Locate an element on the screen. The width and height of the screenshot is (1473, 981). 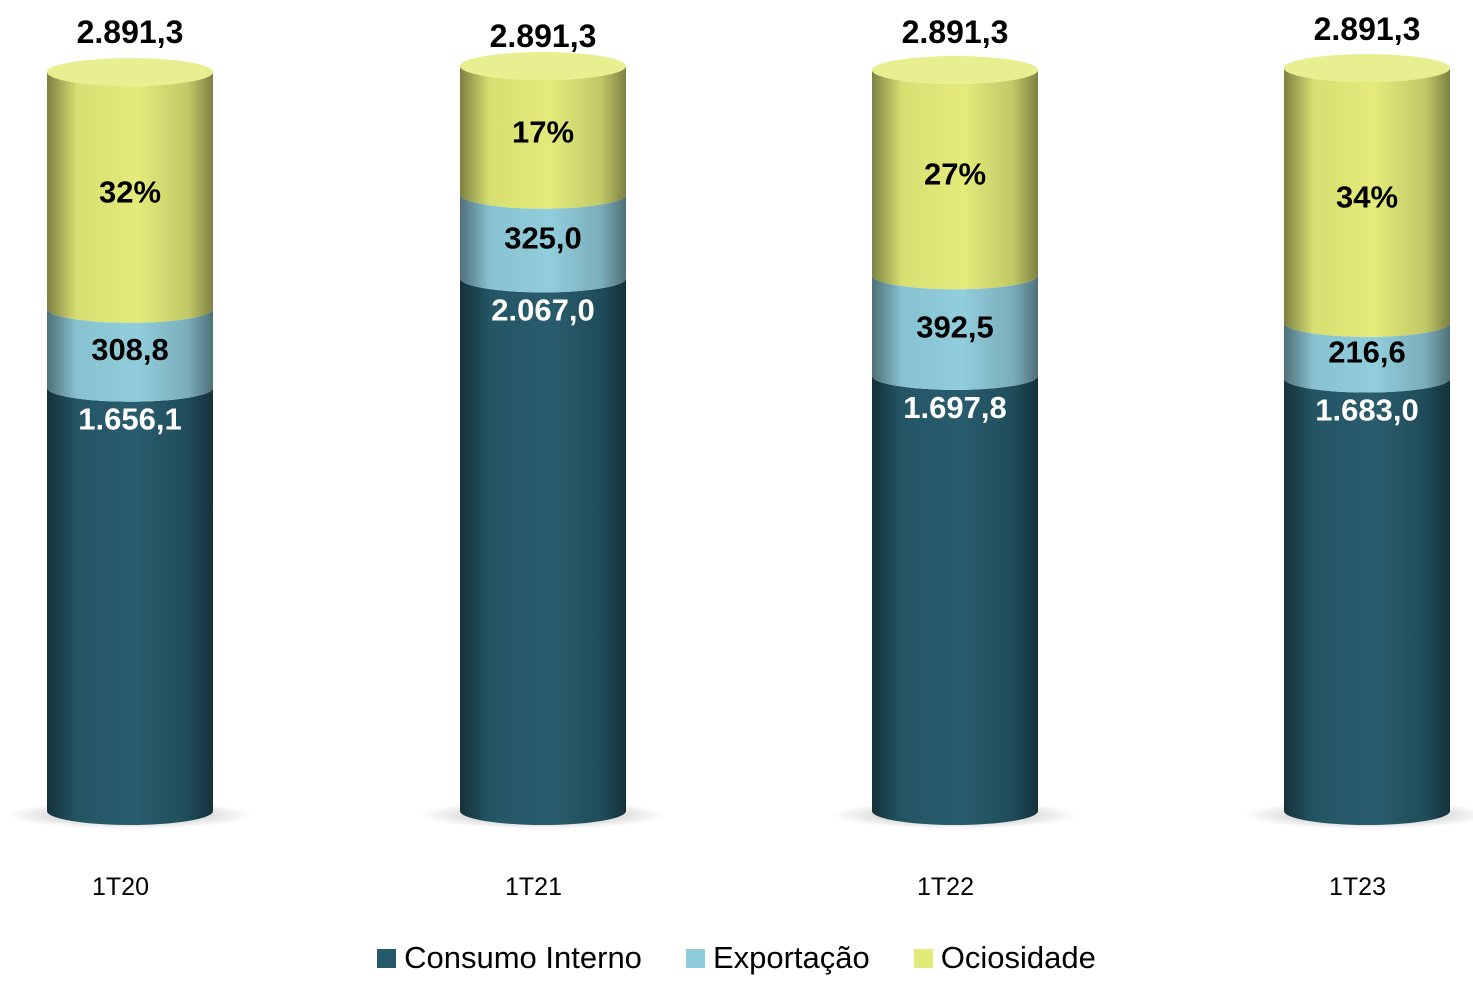
cylinder-shadows is located at coordinates (740, 815).